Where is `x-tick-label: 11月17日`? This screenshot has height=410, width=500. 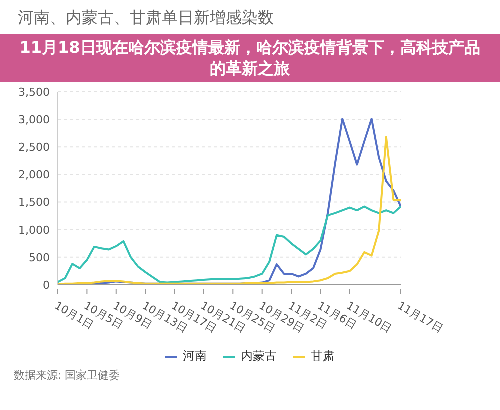
x-tick-label: 11月17日 is located at coordinates (421, 317).